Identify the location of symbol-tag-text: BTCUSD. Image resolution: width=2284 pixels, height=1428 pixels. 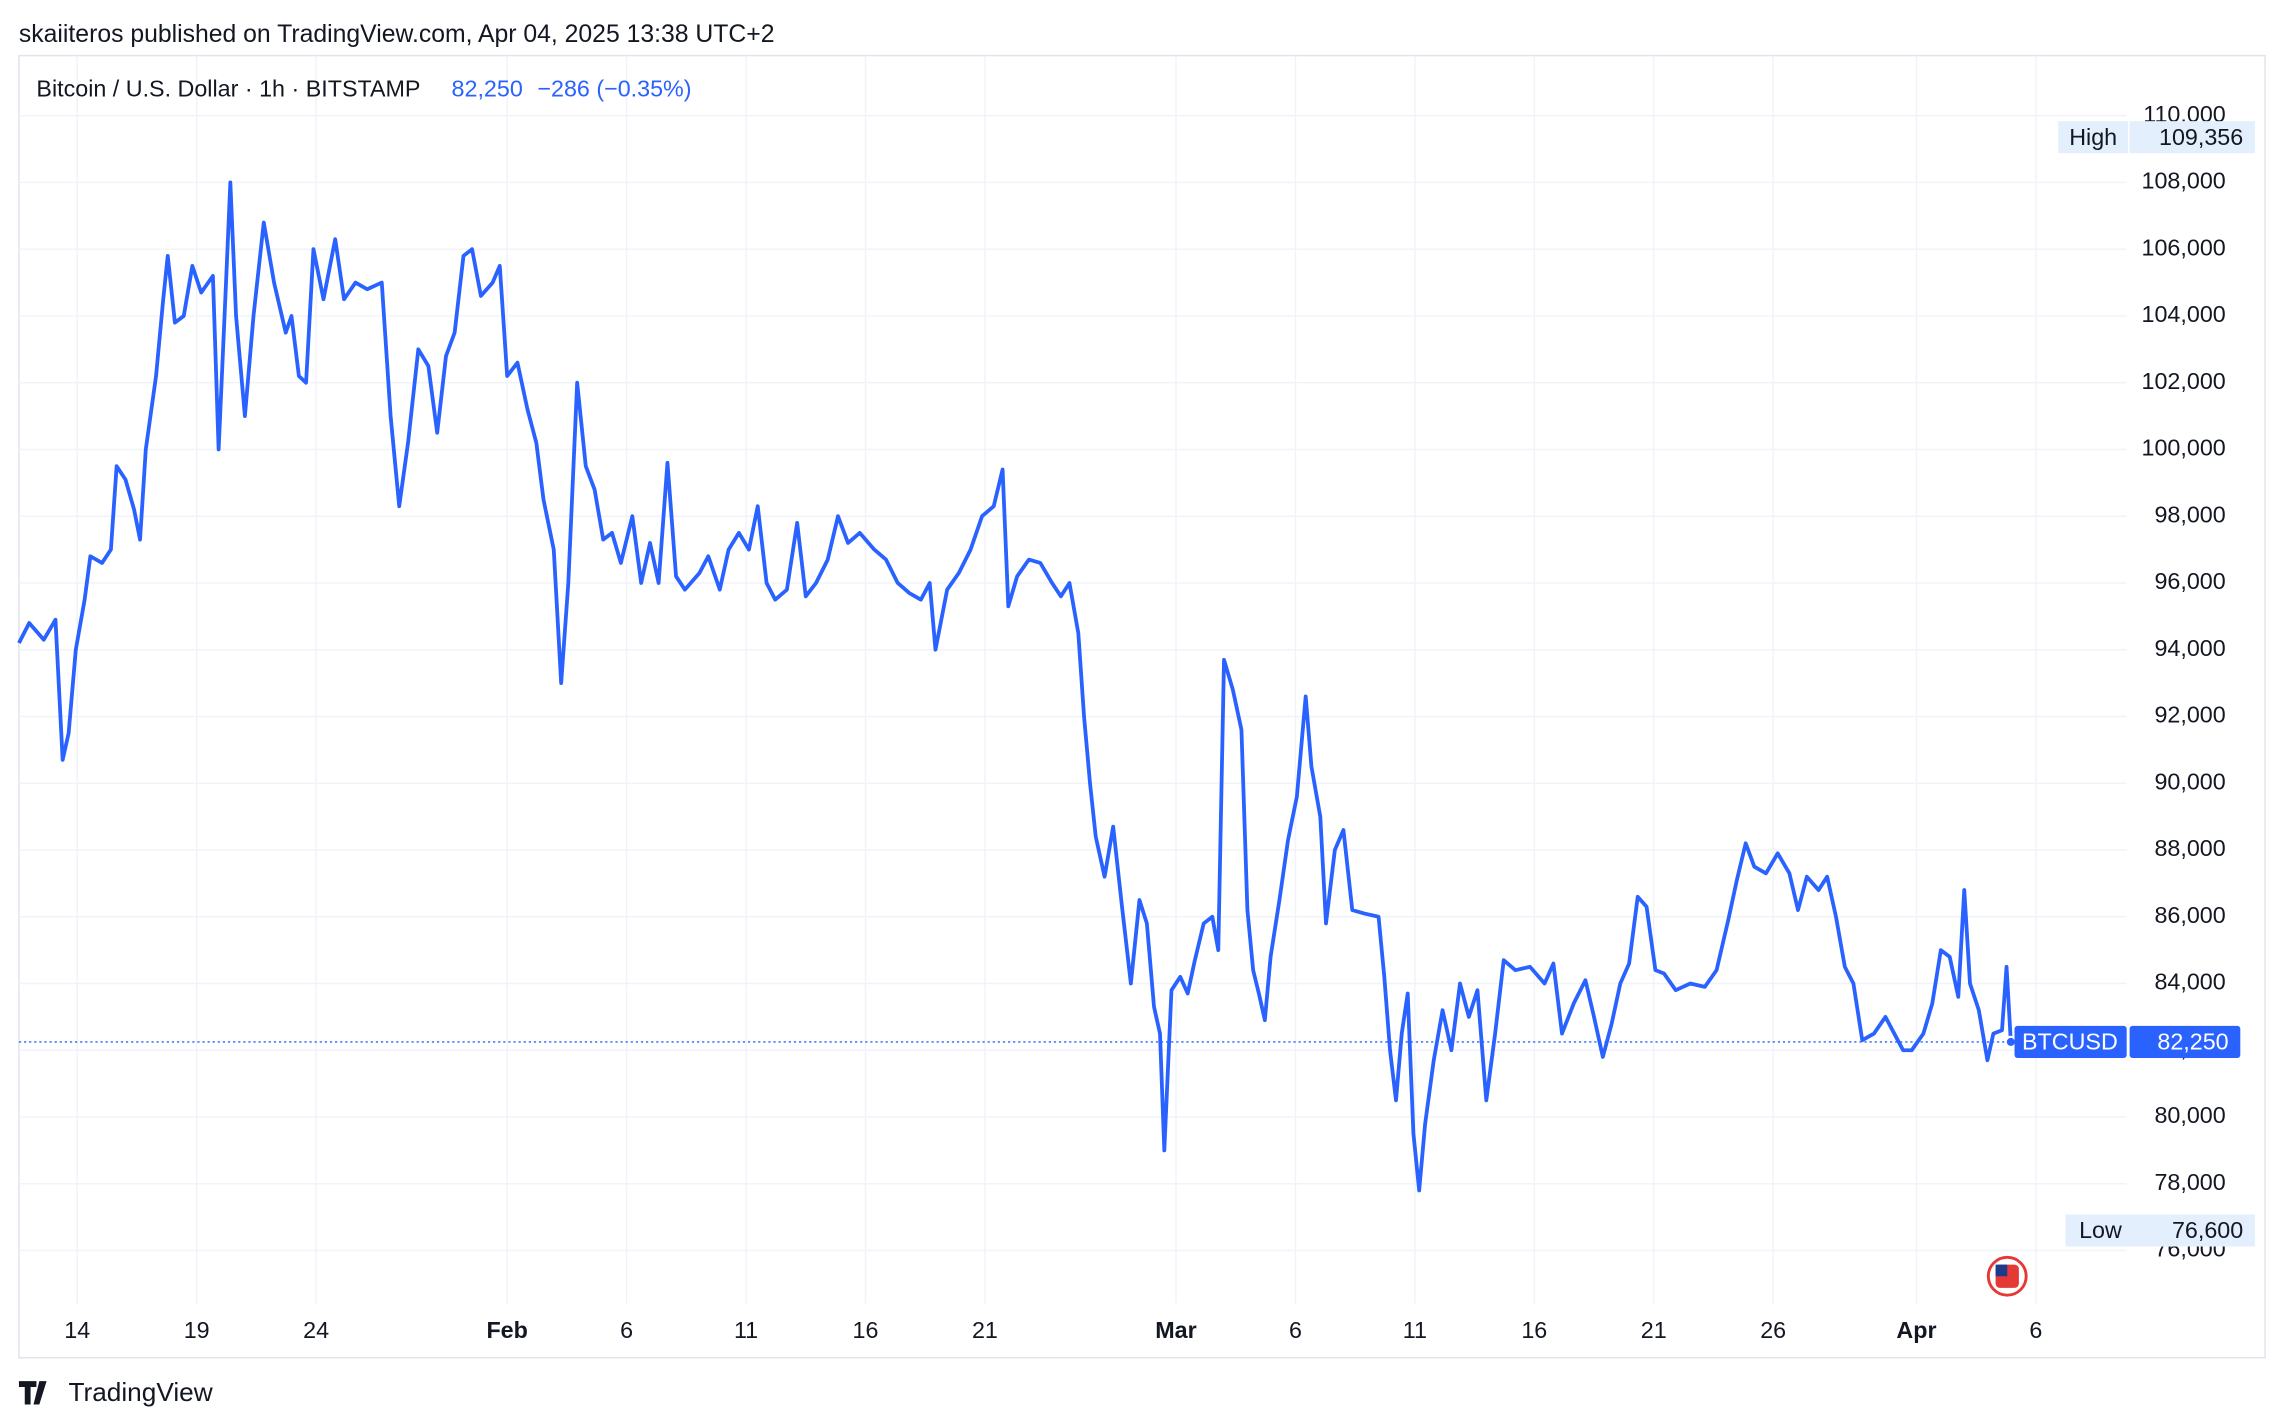
(2070, 1042).